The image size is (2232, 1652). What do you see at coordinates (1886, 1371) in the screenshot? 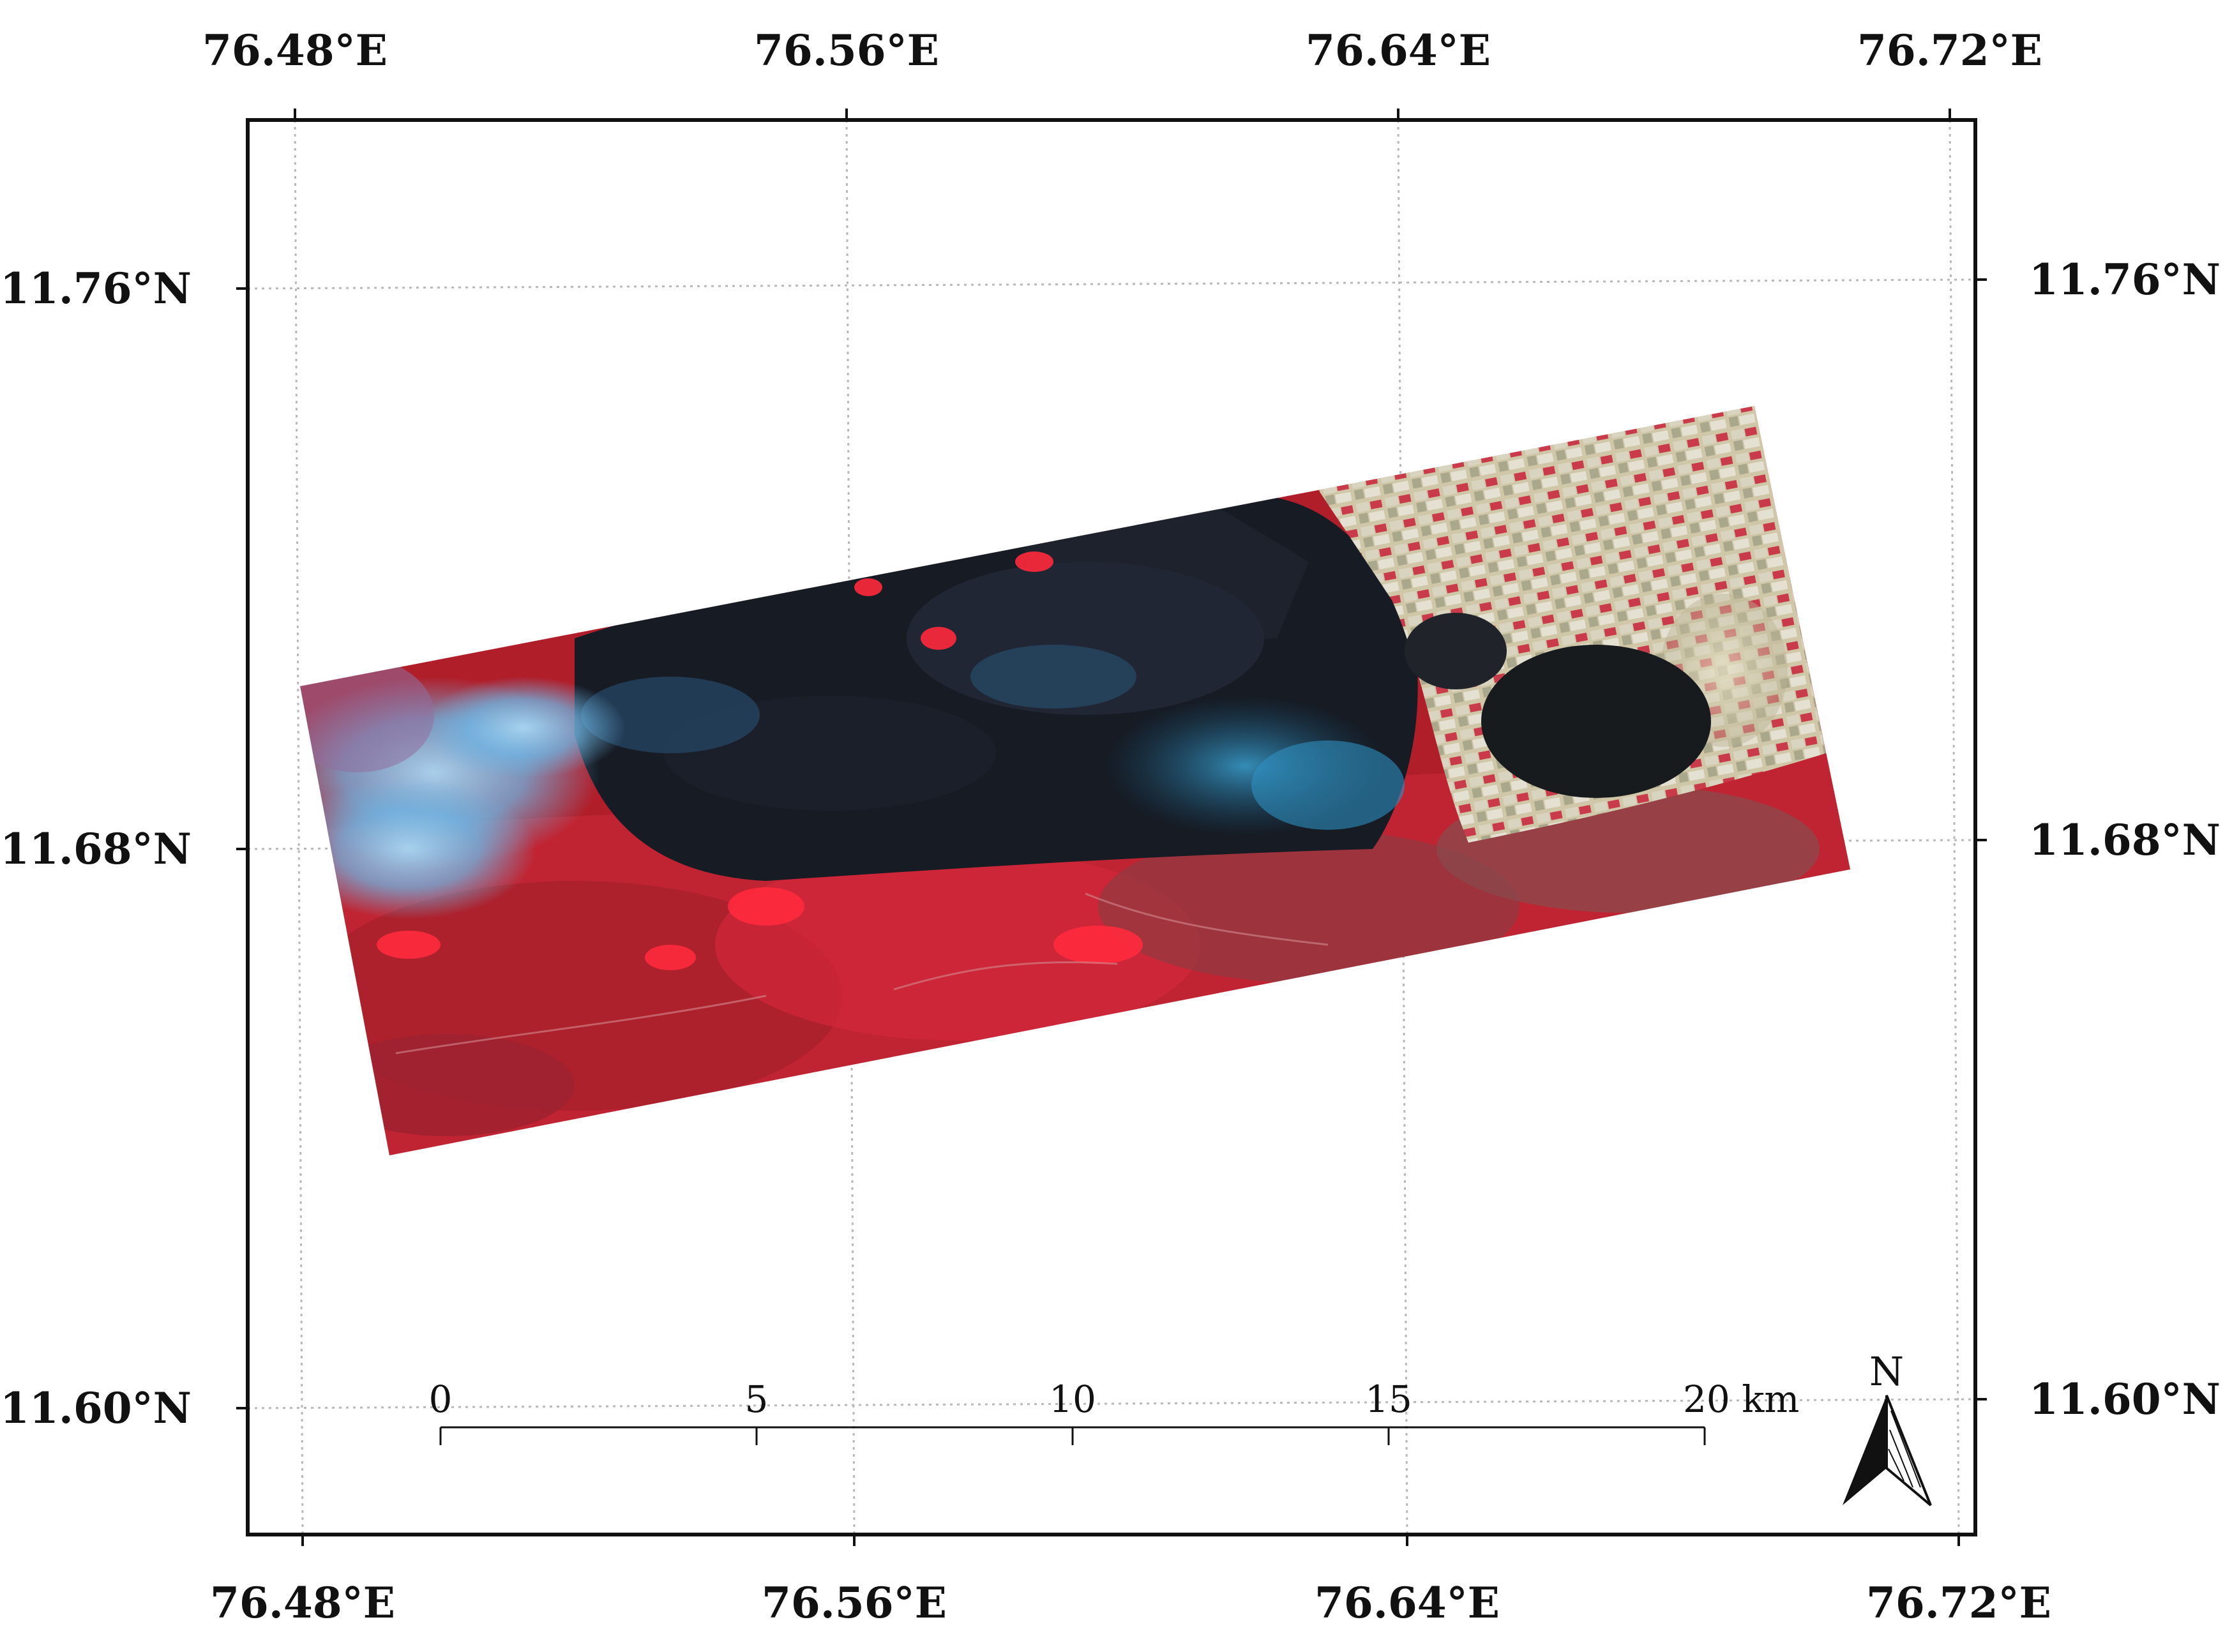
I see `north-arrow-label: N` at bounding box center [1886, 1371].